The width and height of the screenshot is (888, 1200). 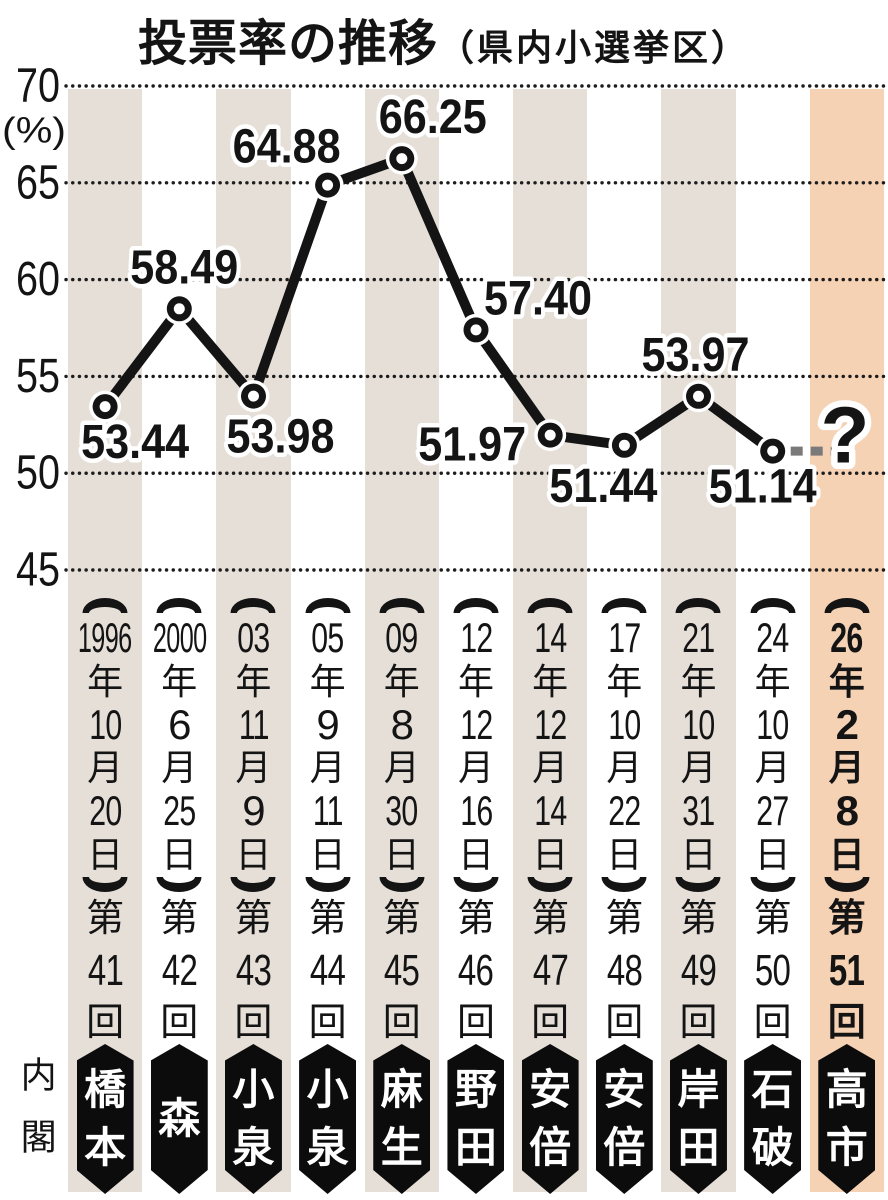 I want to click on date-text: 17, so click(x=624, y=638).